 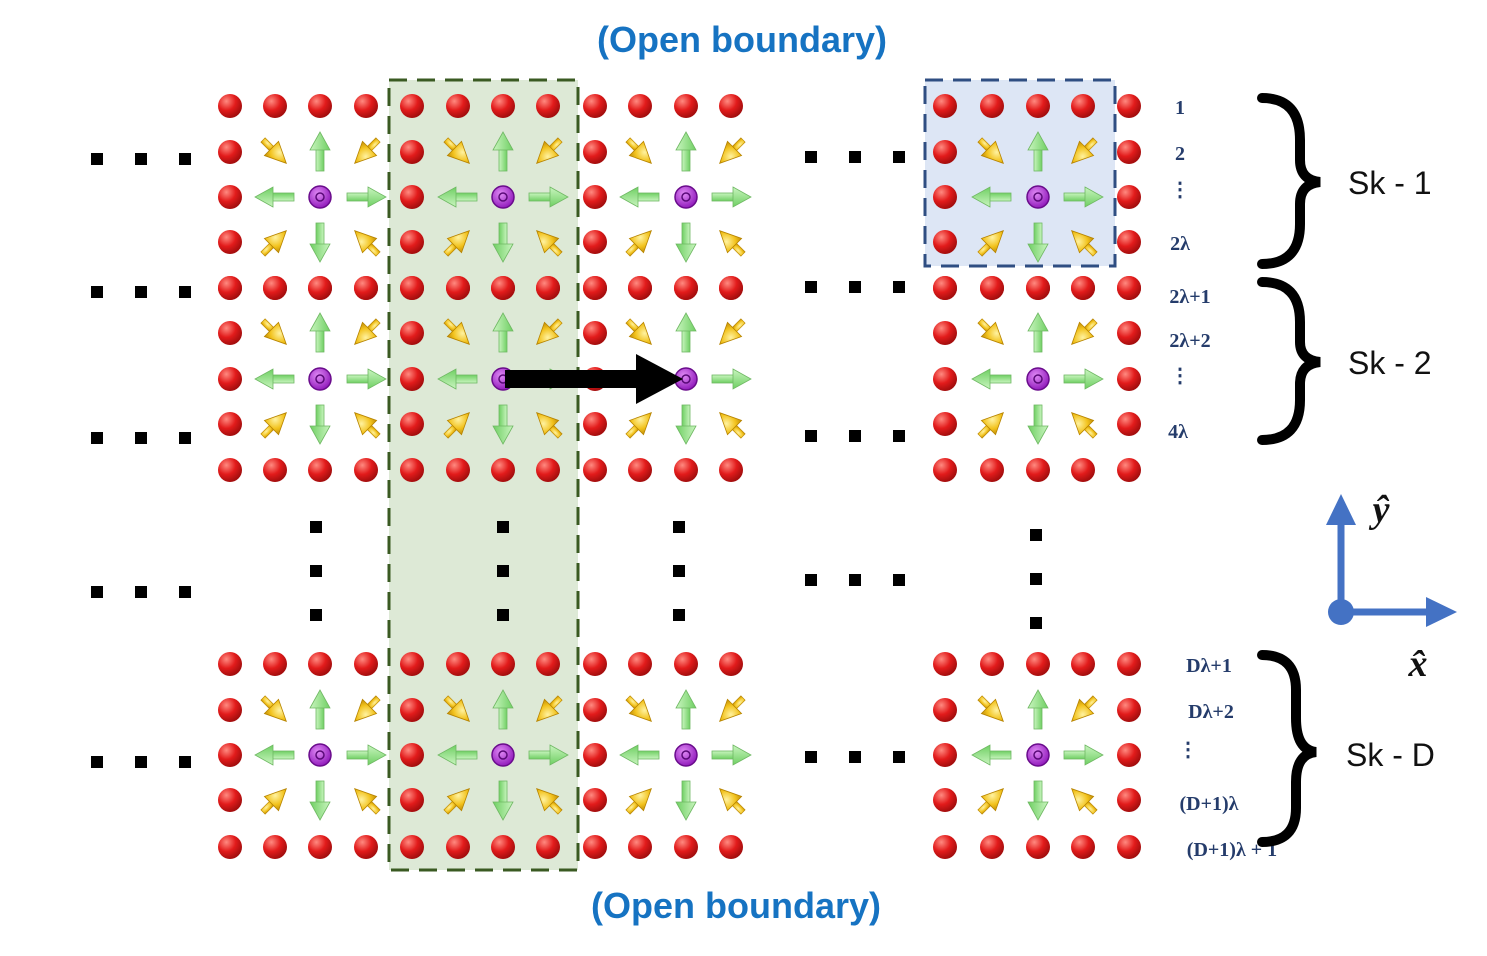 I want to click on row-label-d-plus-1-lambda: (D+1)λ, so click(x=1209, y=804).